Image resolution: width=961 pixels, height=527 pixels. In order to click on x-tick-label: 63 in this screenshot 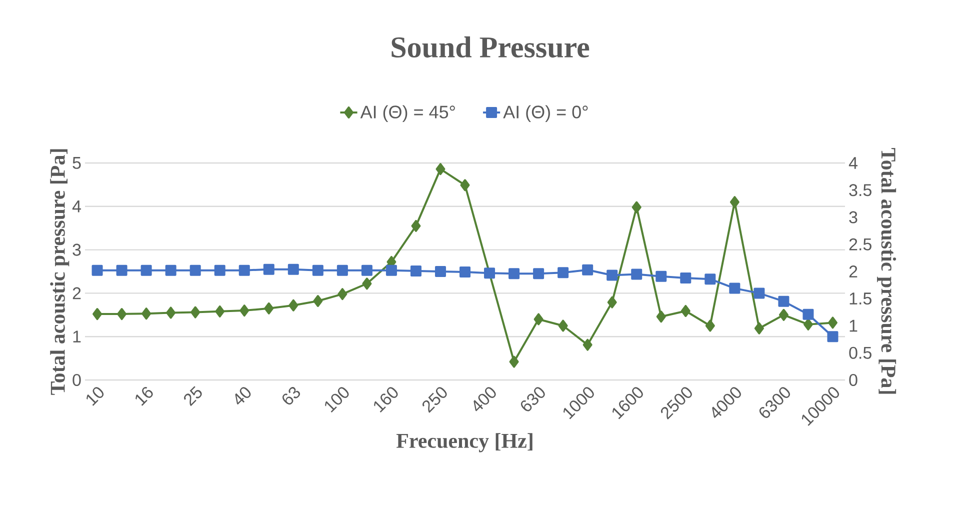, I will do `click(291, 396)`.